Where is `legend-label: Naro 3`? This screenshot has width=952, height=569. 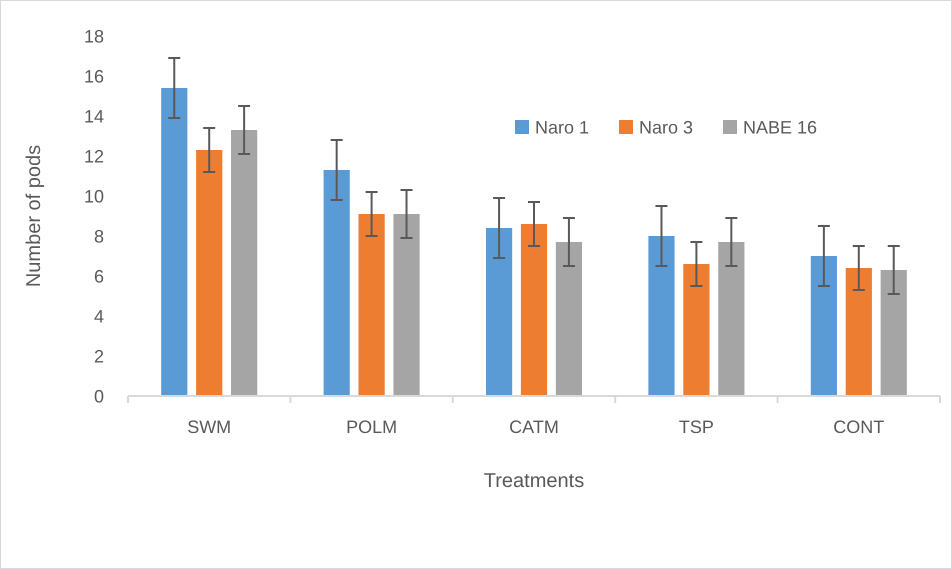 legend-label: Naro 3 is located at coordinates (666, 127).